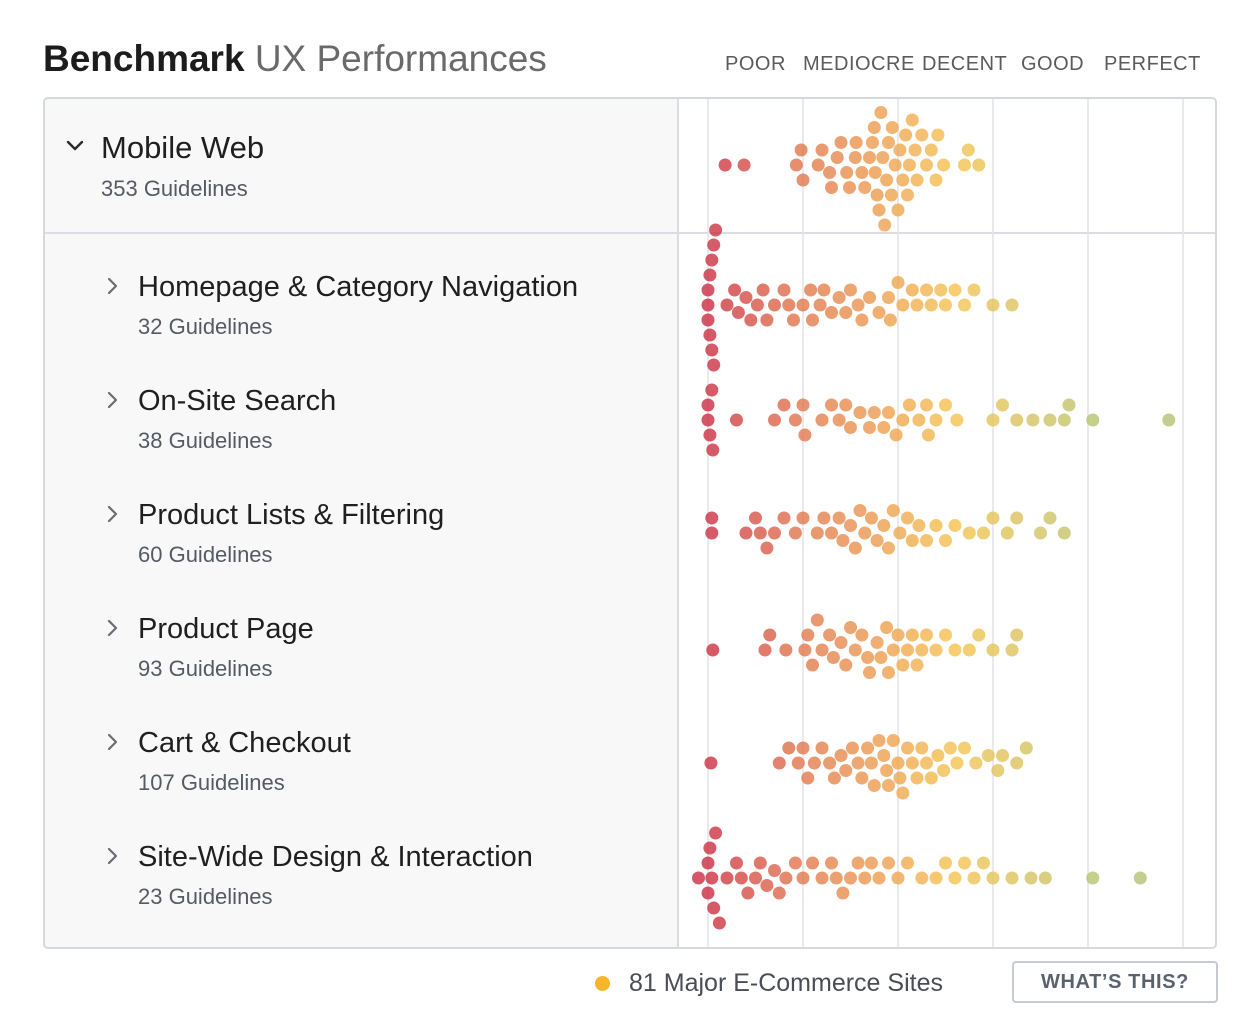  What do you see at coordinates (205, 554) in the screenshot?
I see `row-guideline-count: 60 Guidelines` at bounding box center [205, 554].